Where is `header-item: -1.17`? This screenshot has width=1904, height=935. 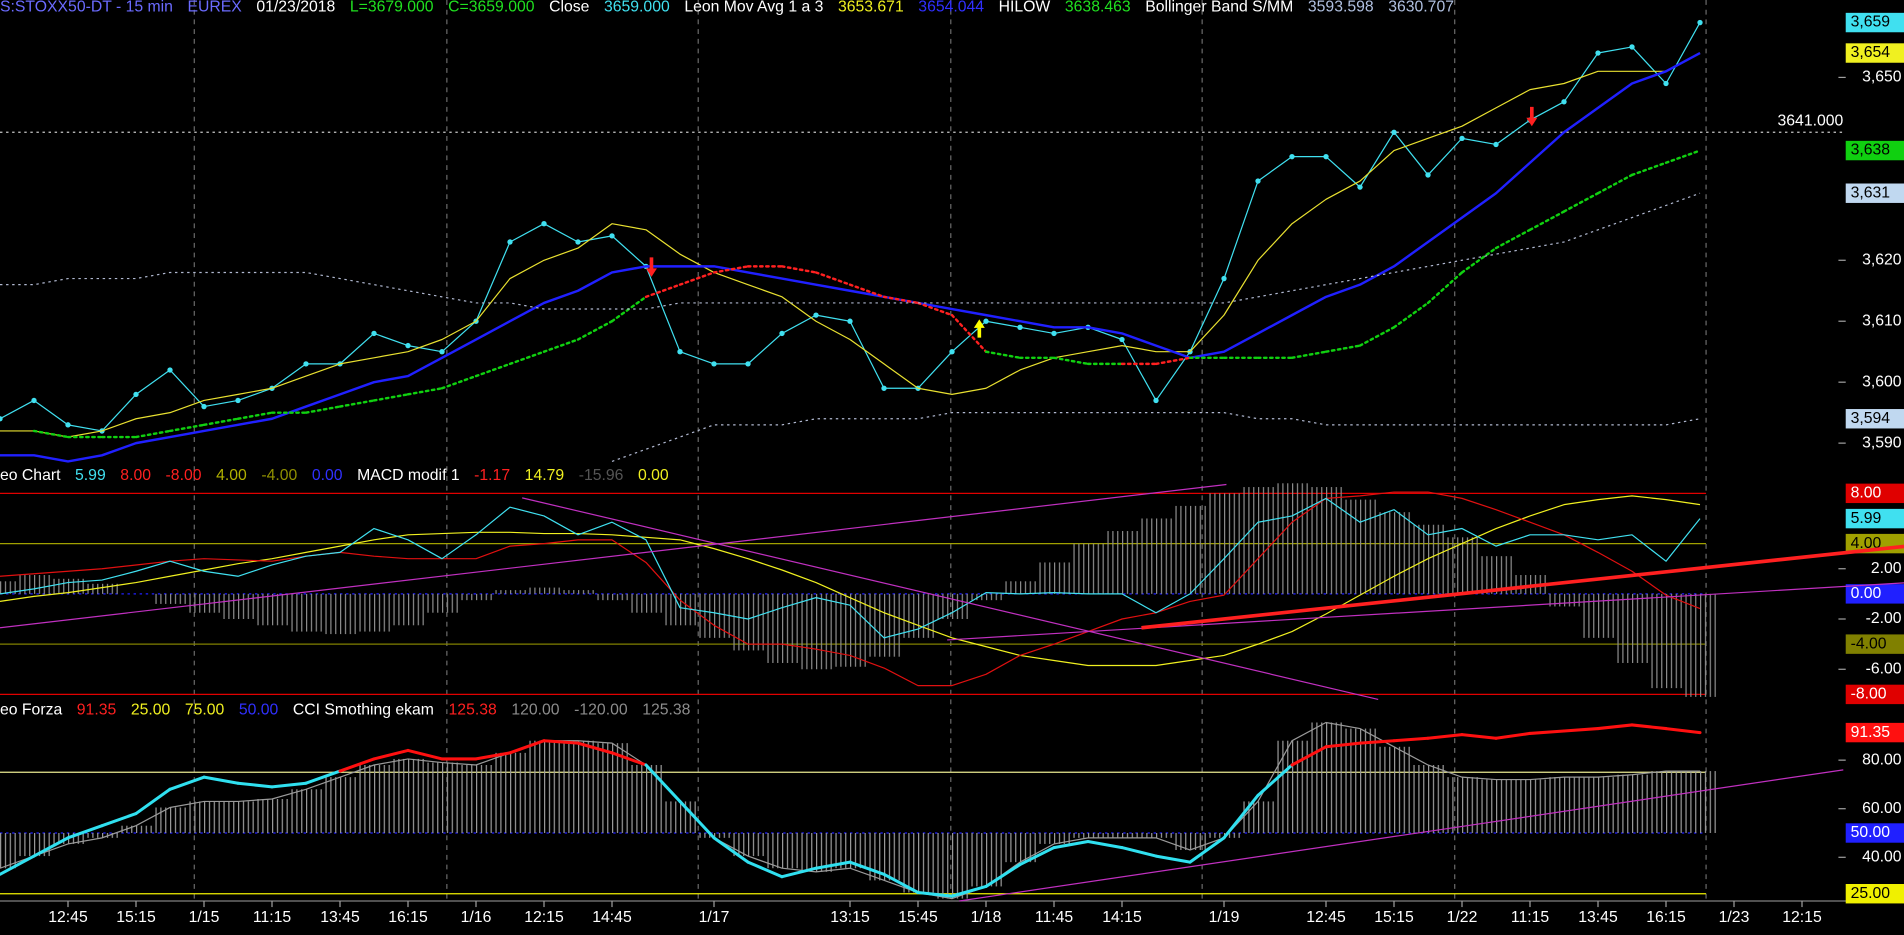
header-item: -1.17 is located at coordinates (492, 475).